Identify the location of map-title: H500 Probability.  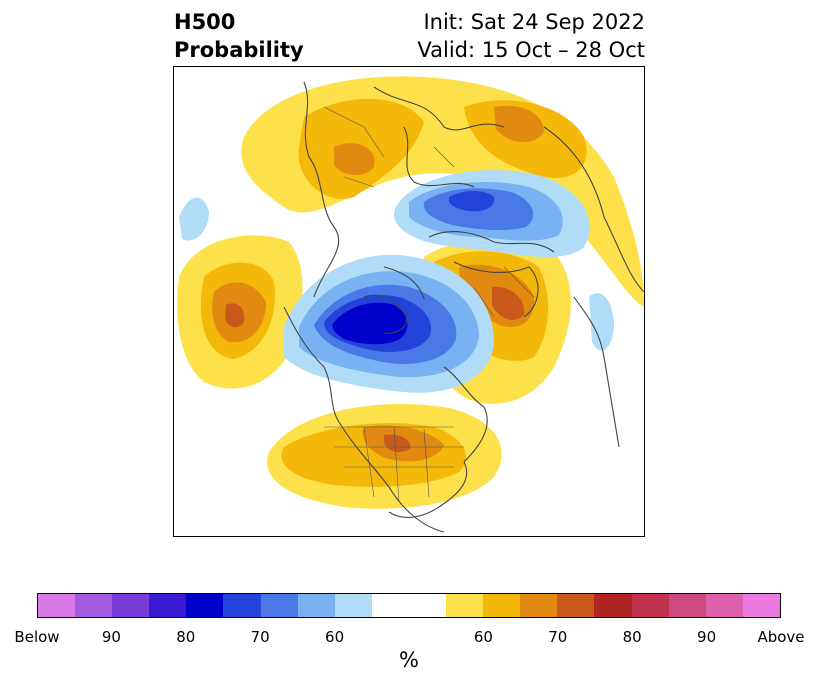
(239, 36).